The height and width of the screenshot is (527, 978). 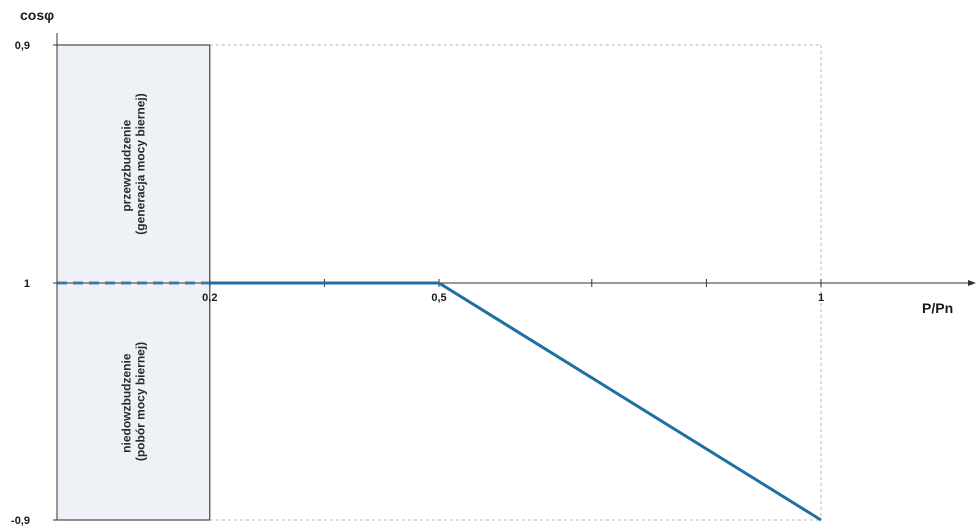 What do you see at coordinates (22, 46) in the screenshot?
I see `y-tick-label: 0,9` at bounding box center [22, 46].